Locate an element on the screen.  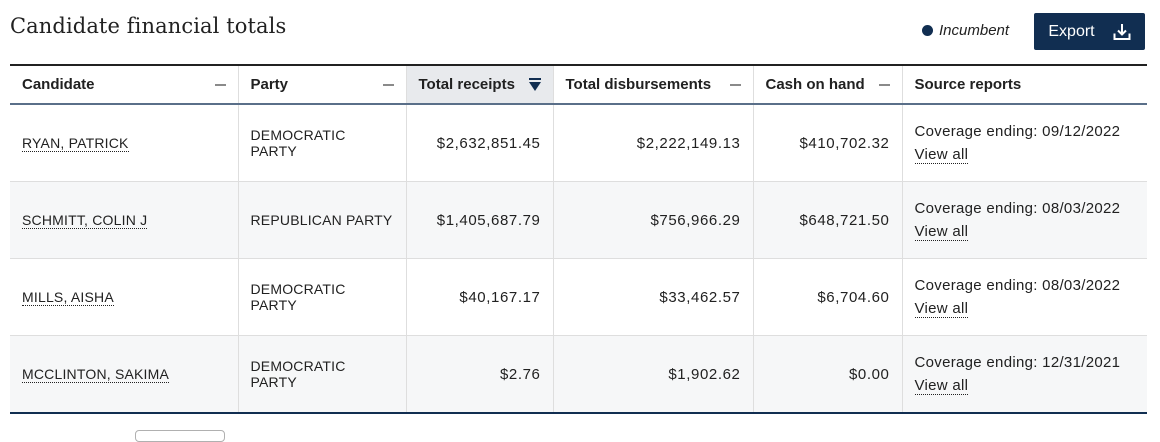
incumbent-dot-icon is located at coordinates (927, 30).